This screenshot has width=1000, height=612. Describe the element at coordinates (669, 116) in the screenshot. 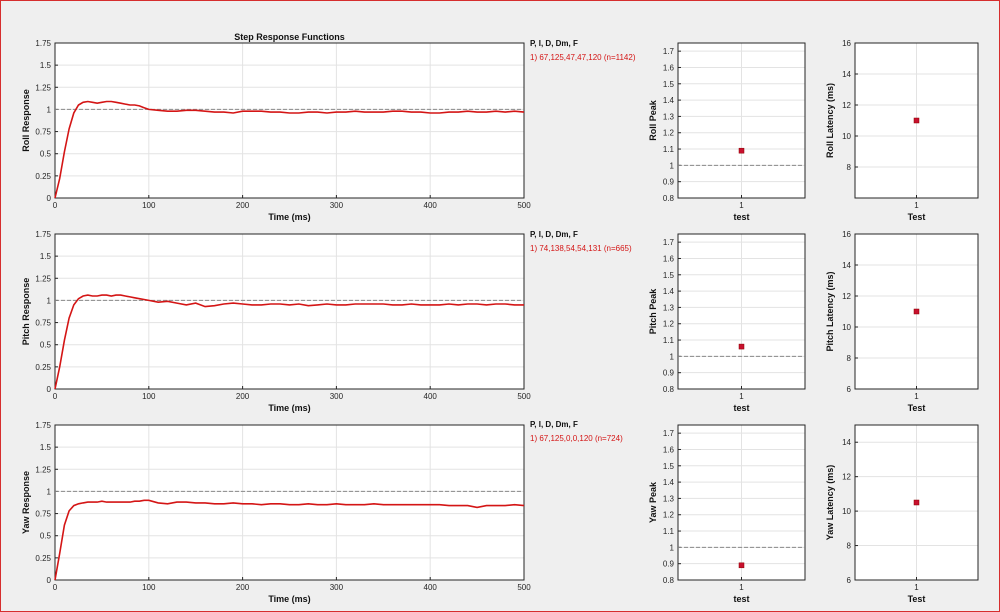

I see `roll-peak-ytick-label: 1.3` at that location.